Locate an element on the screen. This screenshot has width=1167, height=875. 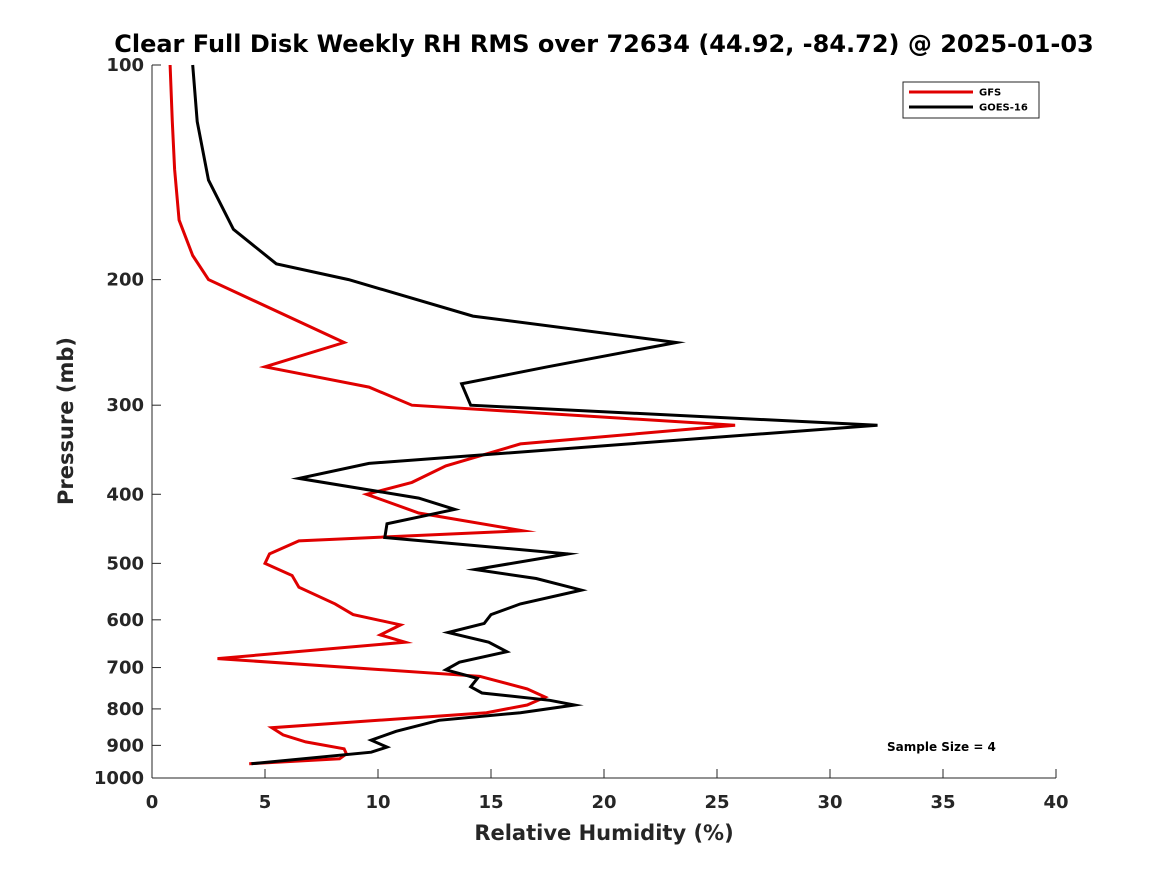
x-tick-label: 15 is located at coordinates (490, 802).